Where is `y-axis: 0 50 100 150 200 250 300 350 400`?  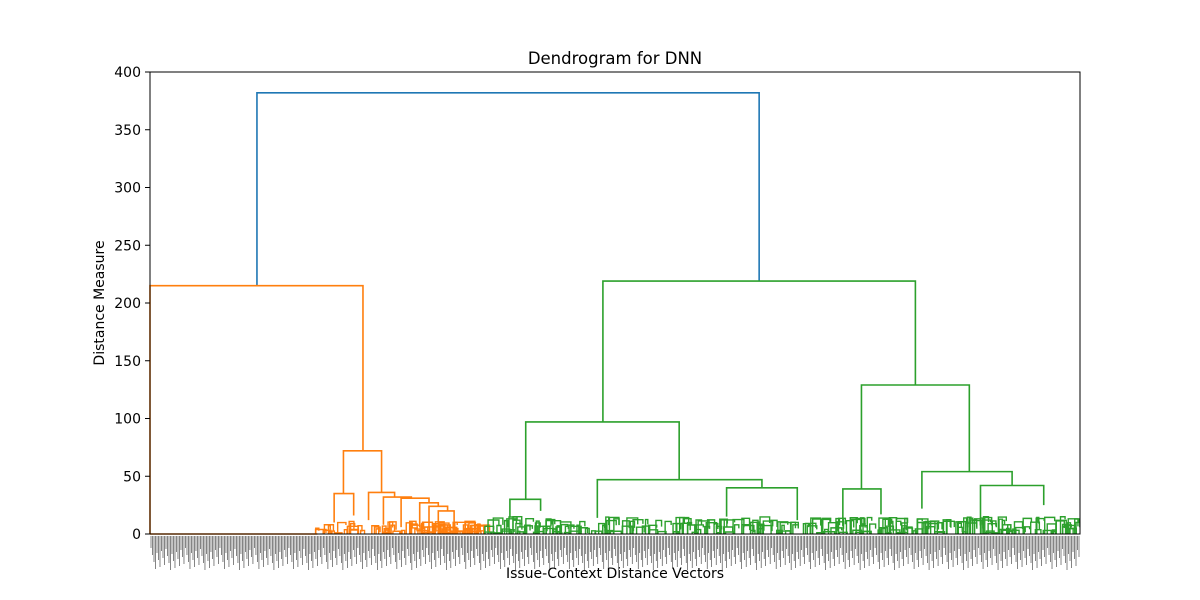
y-axis: 0 50 100 150 200 250 300 350 400 is located at coordinates (132, 304).